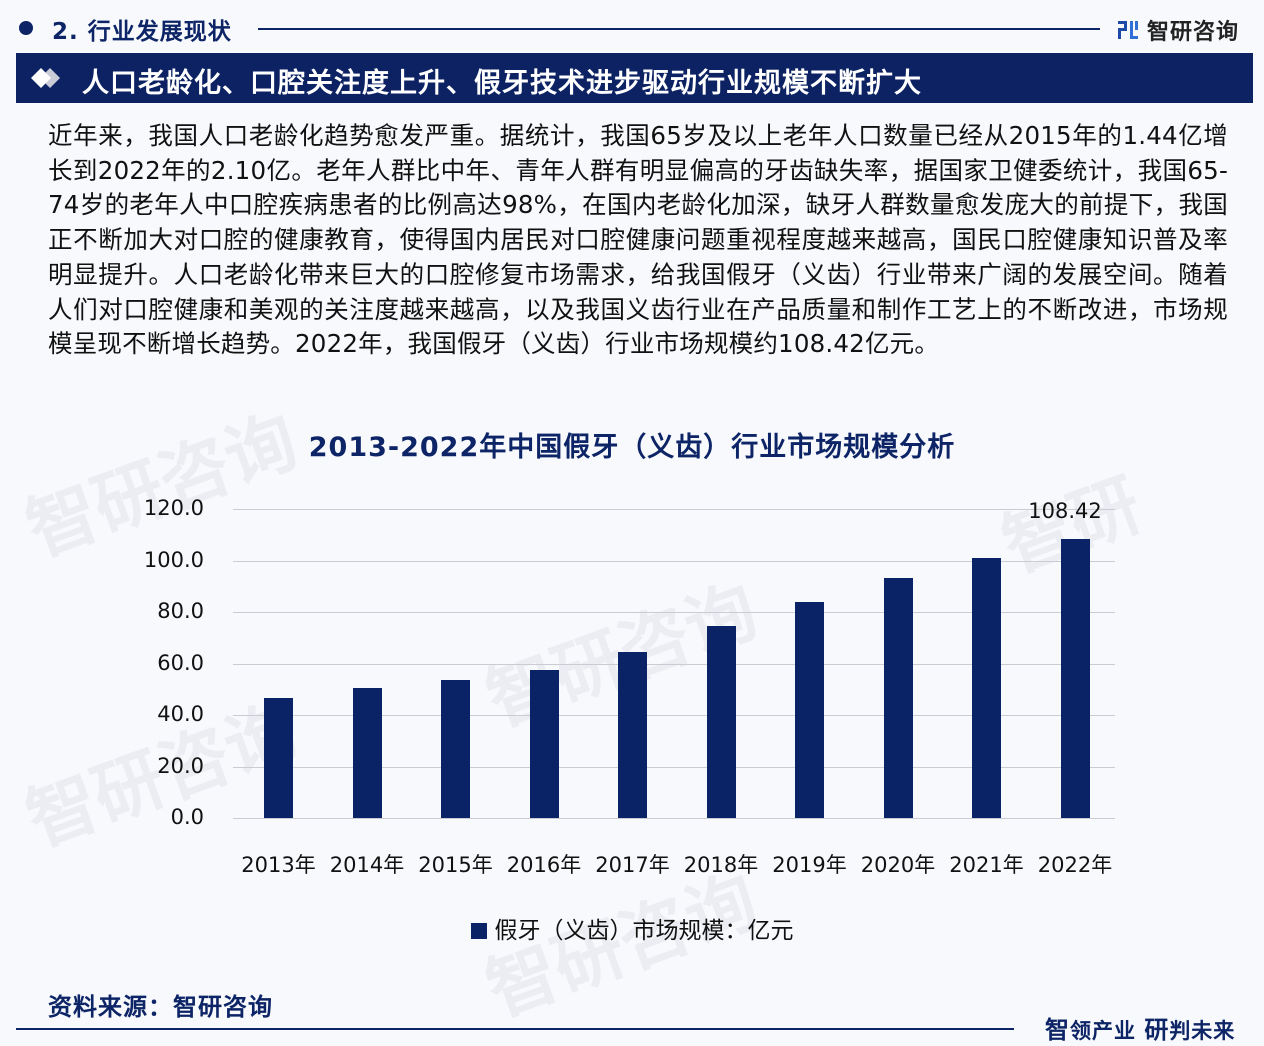 The width and height of the screenshot is (1264, 1046). Describe the element at coordinates (455, 865) in the screenshot. I see `x-tick-label: 2015年` at that location.